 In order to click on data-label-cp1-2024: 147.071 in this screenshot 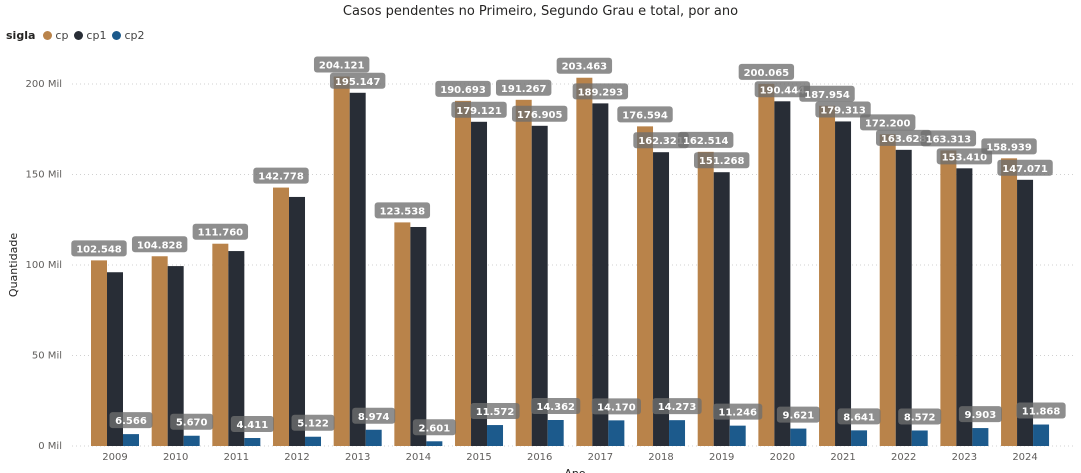, I will do `click(1025, 169)`.